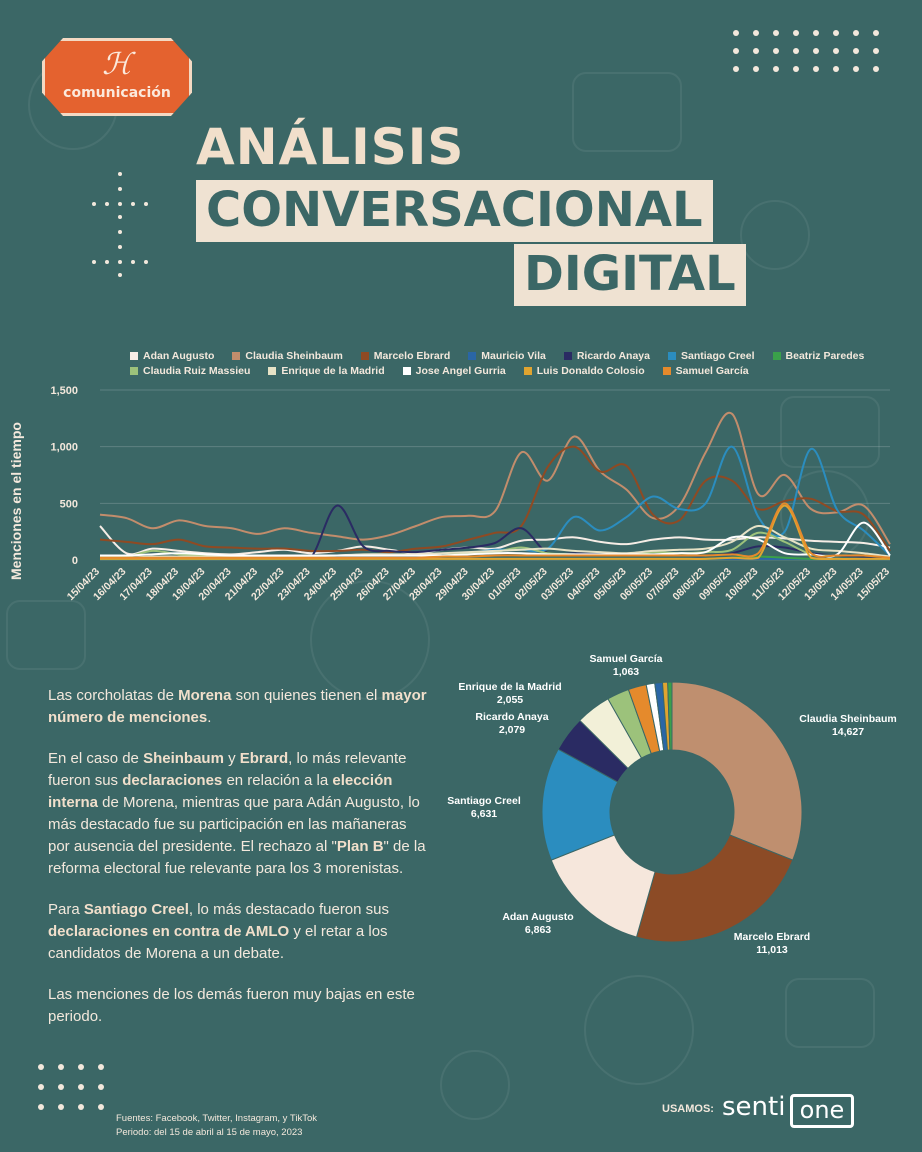  Describe the element at coordinates (460, 371) in the screenshot. I see `legend-label: Jose Angel Gurria` at that location.